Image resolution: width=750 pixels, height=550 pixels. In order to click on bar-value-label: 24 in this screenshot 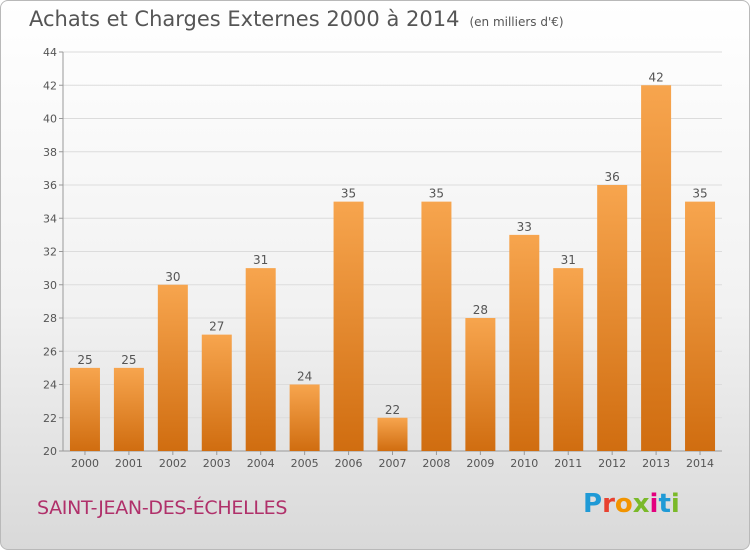, I will do `click(304, 377)`.